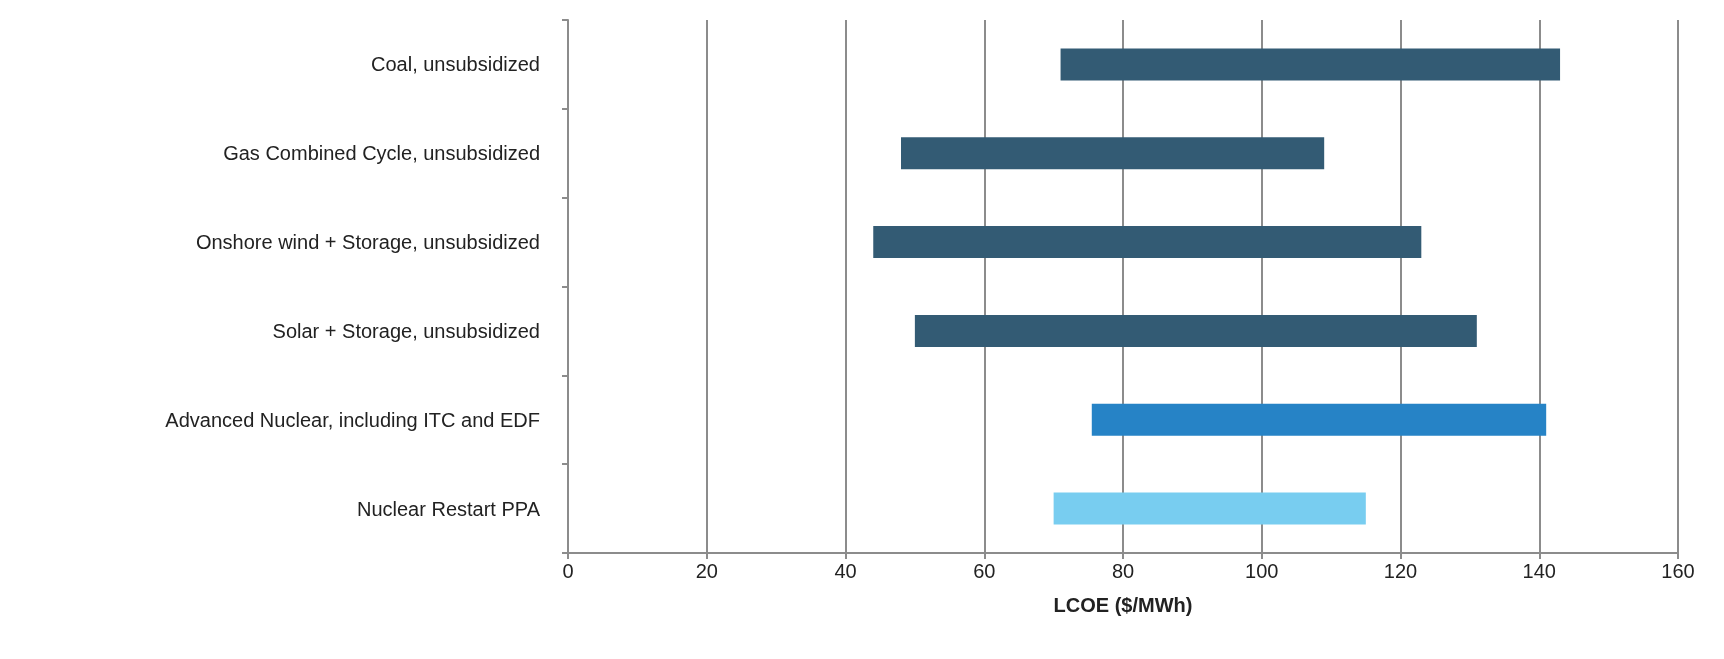 The height and width of the screenshot is (659, 1724). Describe the element at coordinates (406, 330) in the screenshot. I see `y-tick-label: Solar + Storage, unsubsidized` at that location.